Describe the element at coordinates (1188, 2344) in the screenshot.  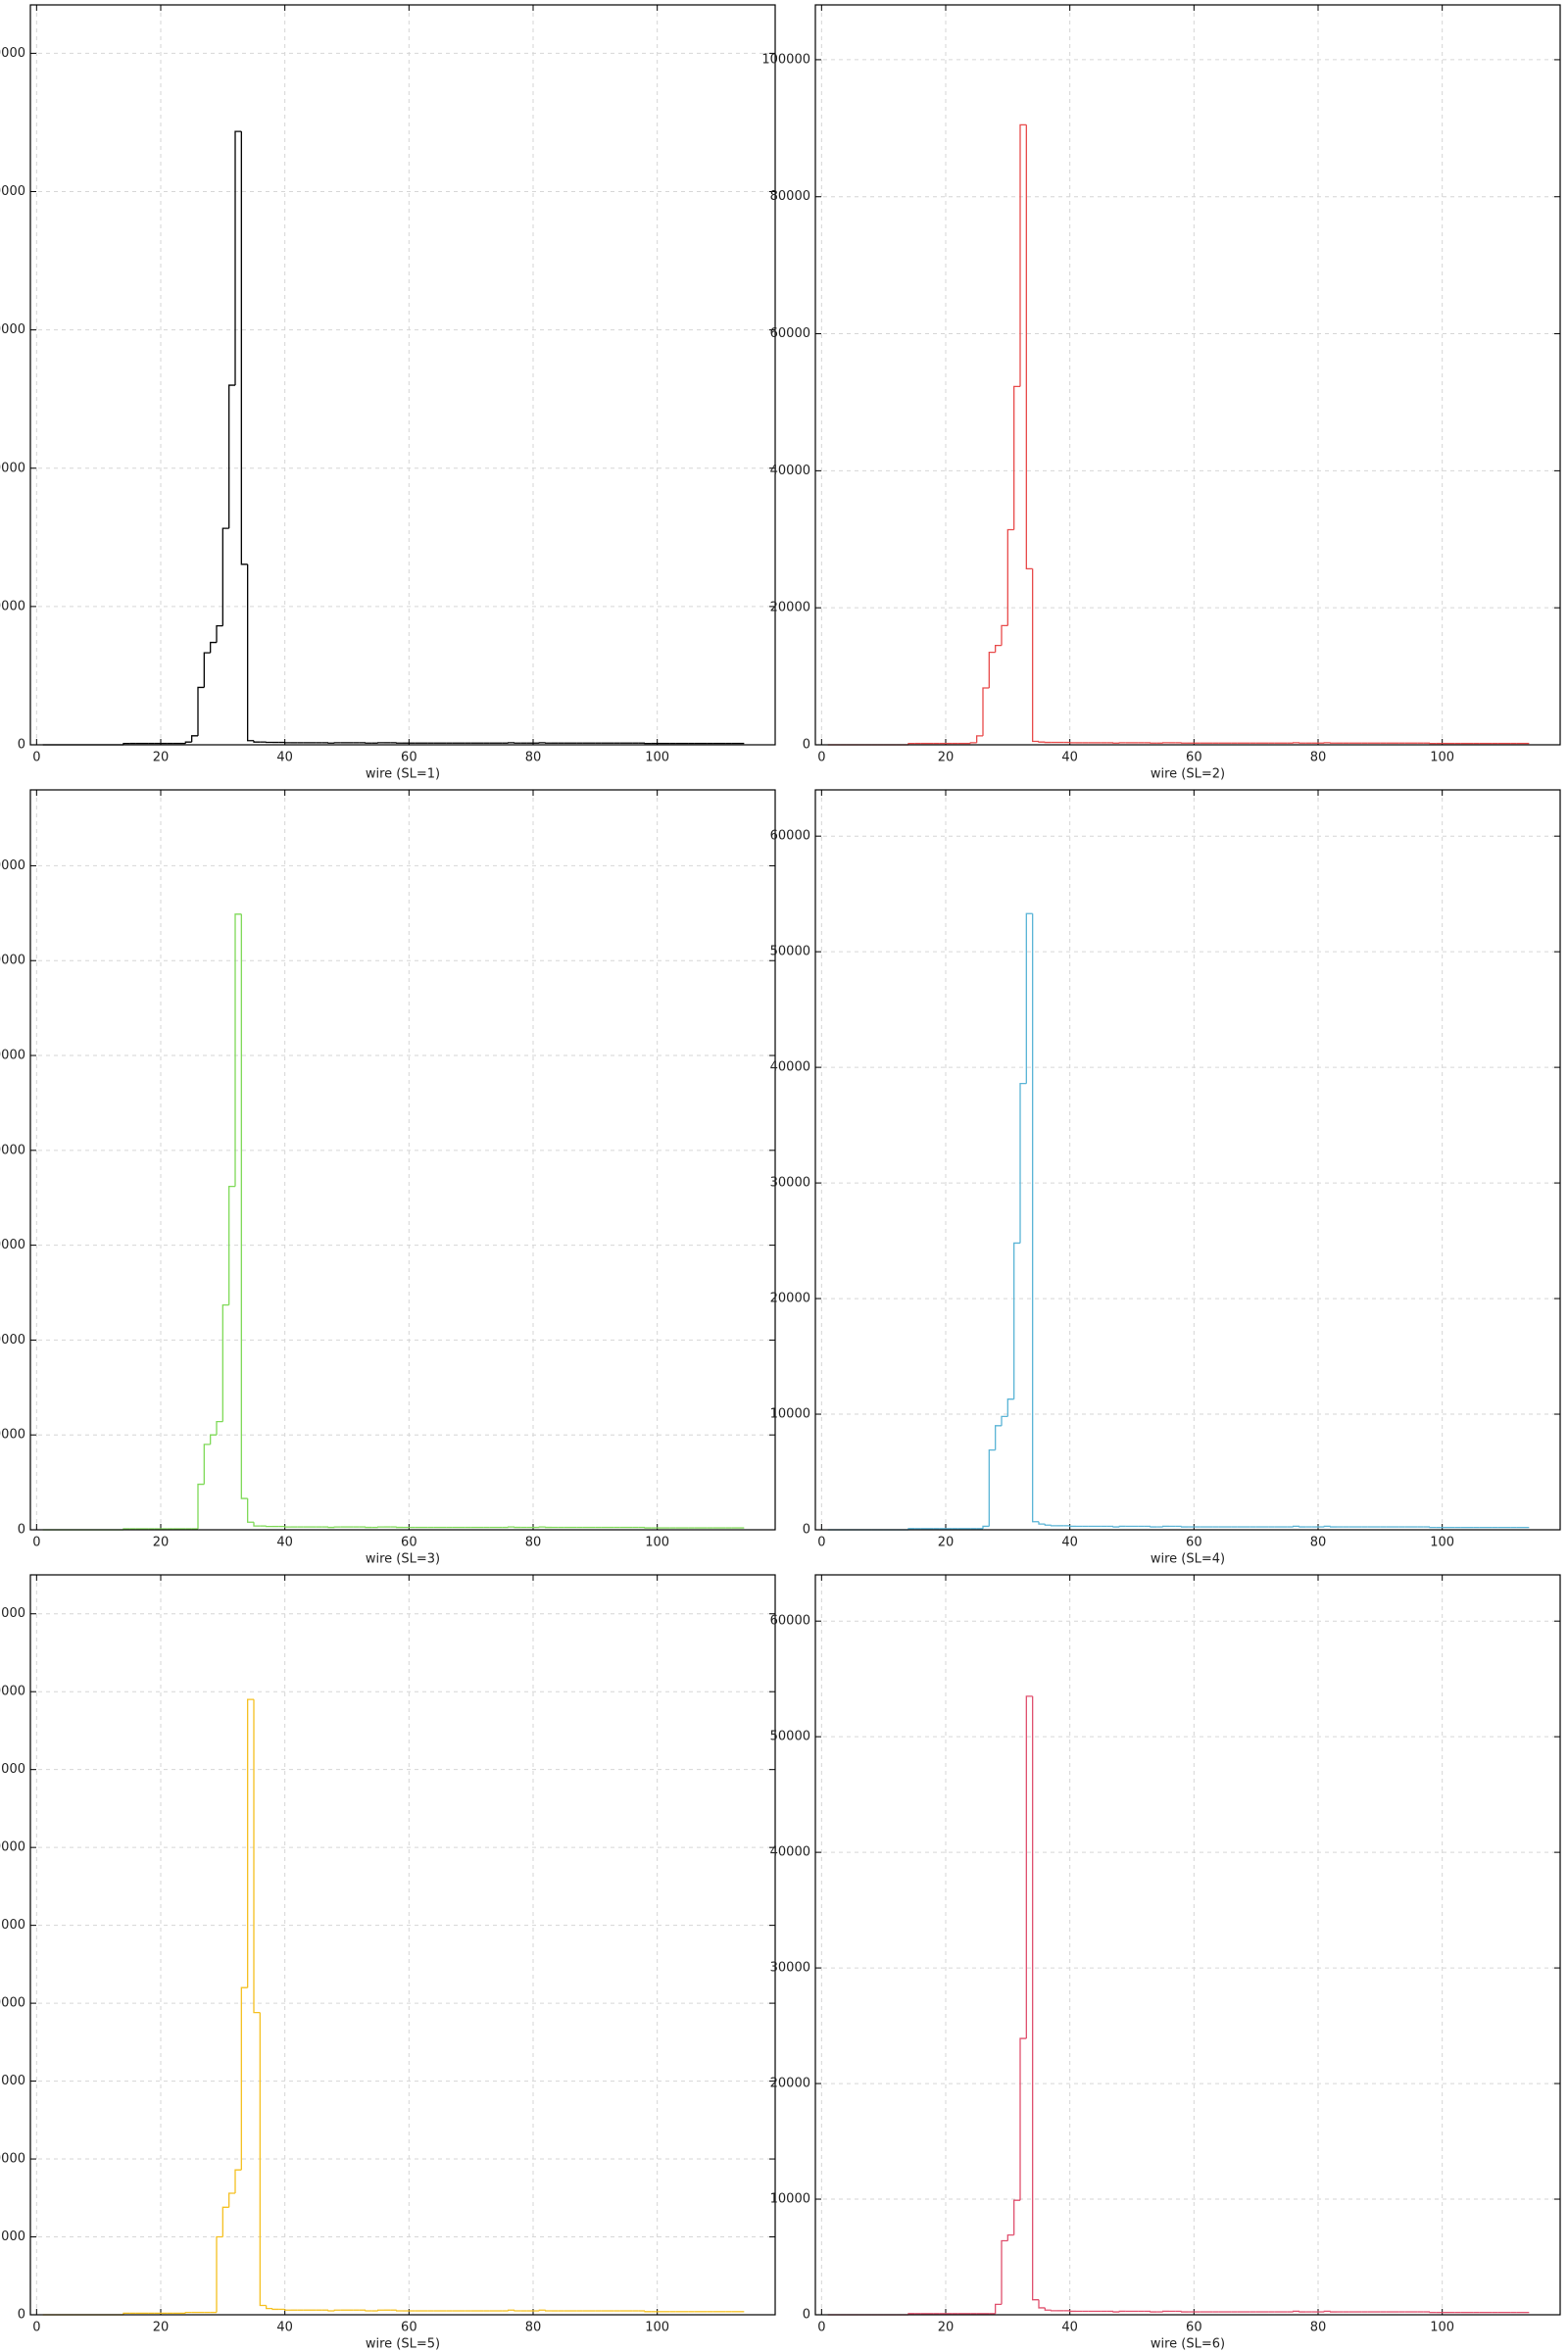
I see `x-axis-label: wire (SL=6)` at that location.